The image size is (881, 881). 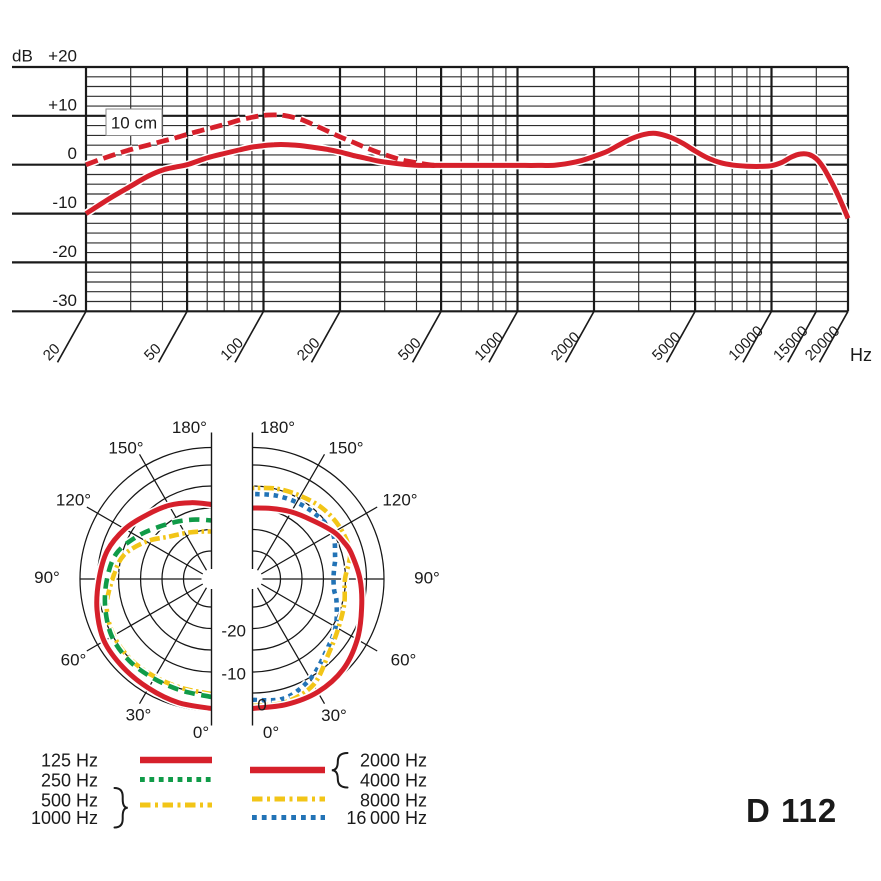 What do you see at coordinates (134, 123) in the screenshot?
I see `svg-text: 10 cm` at bounding box center [134, 123].